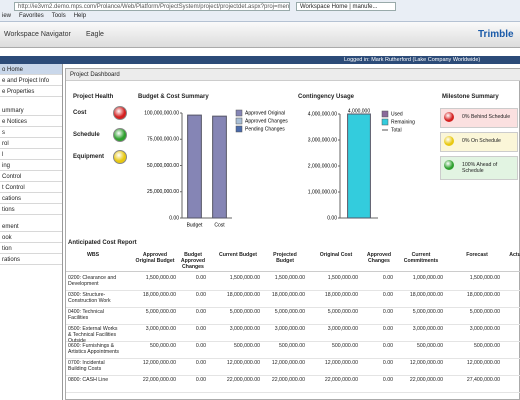 The image size is (520, 400). Describe the element at coordinates (58, 16) in the screenshot. I see `menu-item: Tools` at that location.